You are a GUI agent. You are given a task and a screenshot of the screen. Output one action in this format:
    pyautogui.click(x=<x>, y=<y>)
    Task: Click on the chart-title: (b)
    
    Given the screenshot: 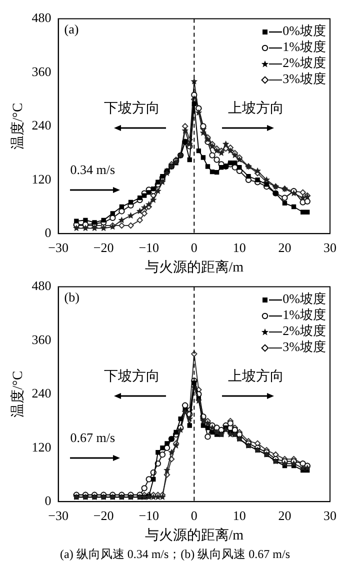 What is the action you would take?
    pyautogui.click(x=72, y=297)
    